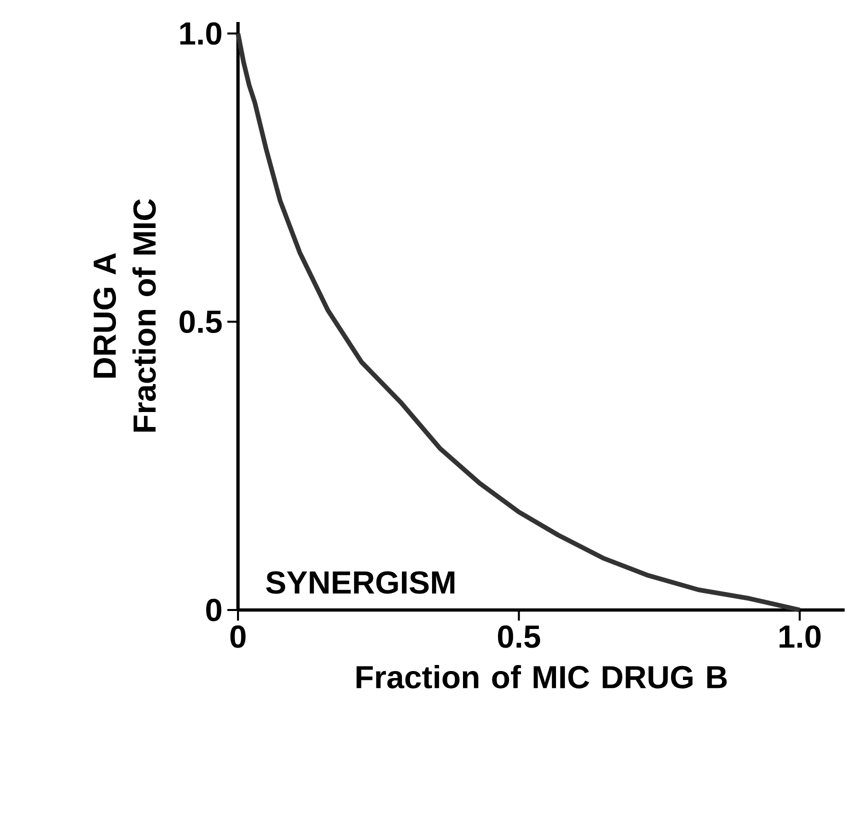 The image size is (856, 816). What do you see at coordinates (541, 676) in the screenshot?
I see `x-axis-title: Fraction of MIC DRUG B` at bounding box center [541, 676].